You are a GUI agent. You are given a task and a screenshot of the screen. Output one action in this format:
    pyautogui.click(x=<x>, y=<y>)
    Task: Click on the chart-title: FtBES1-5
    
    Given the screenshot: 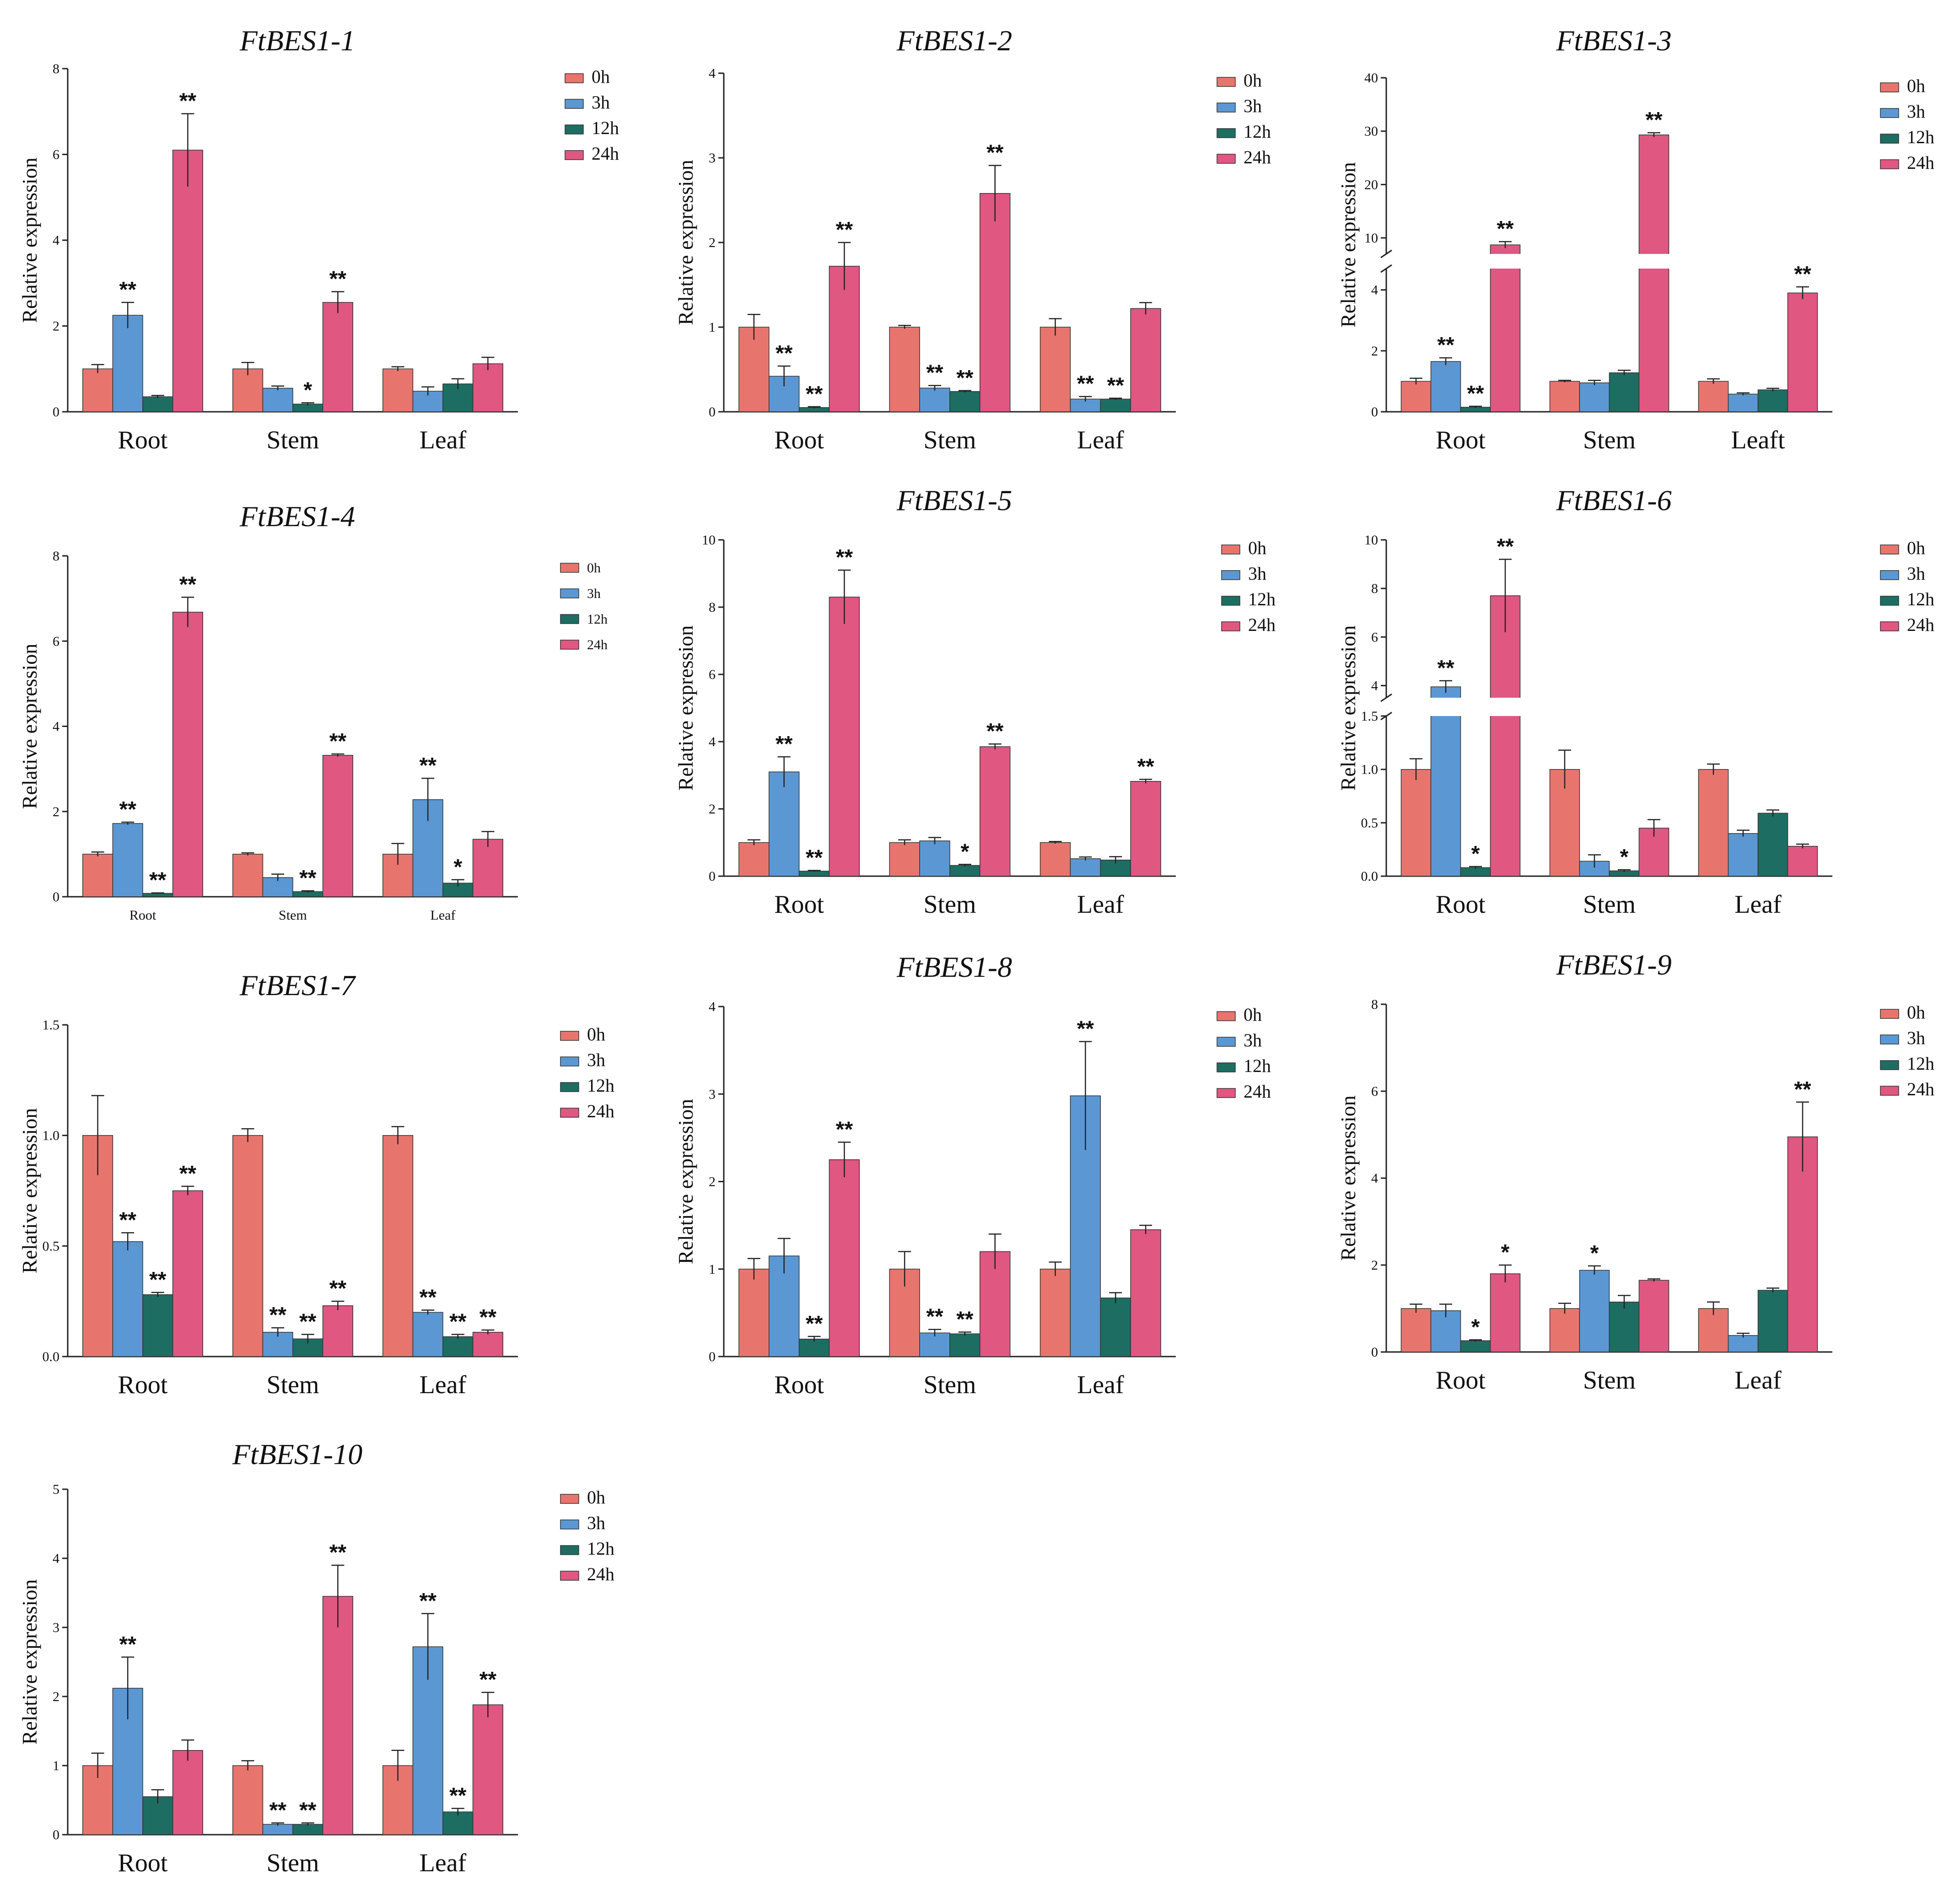 What is the action you would take?
    pyautogui.click(x=954, y=500)
    